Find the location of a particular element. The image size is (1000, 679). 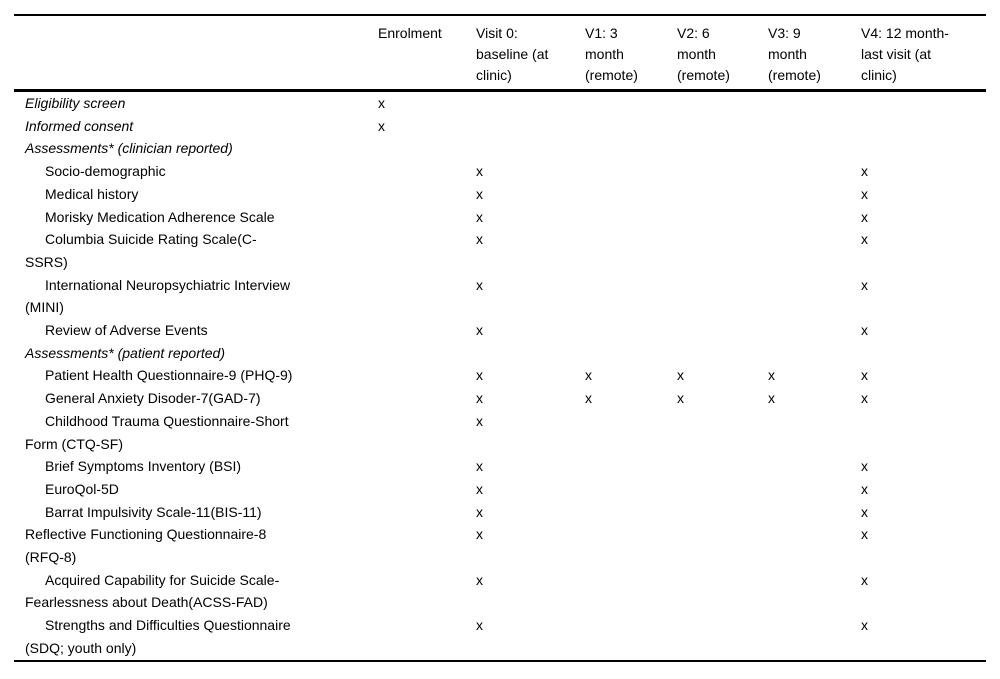

row-label: Informed consent is located at coordinates (79, 125).